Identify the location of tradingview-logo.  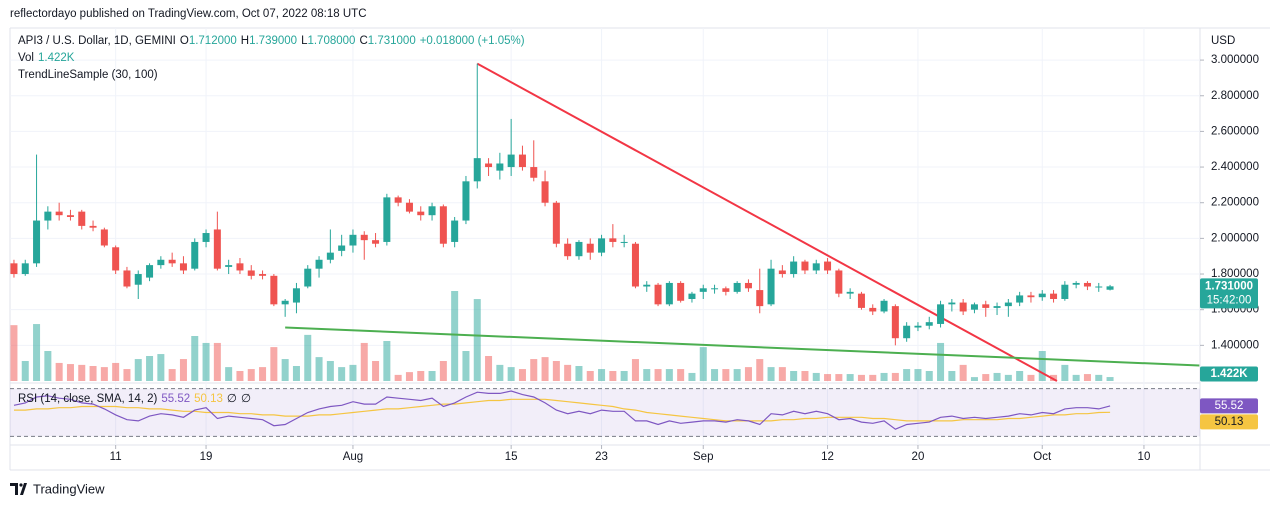
(18, 489).